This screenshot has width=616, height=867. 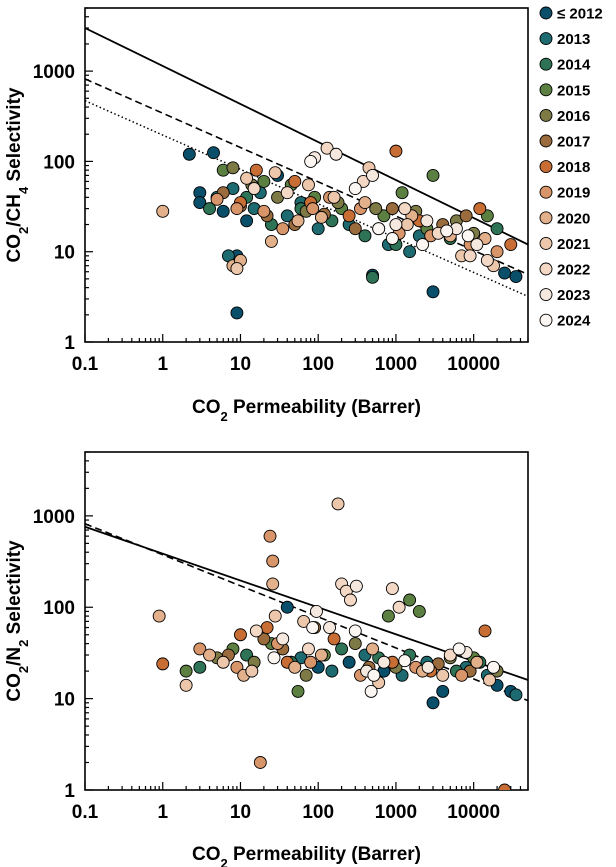 What do you see at coordinates (85, 812) in the screenshot?
I see `x-tick-label: 0.1` at bounding box center [85, 812].